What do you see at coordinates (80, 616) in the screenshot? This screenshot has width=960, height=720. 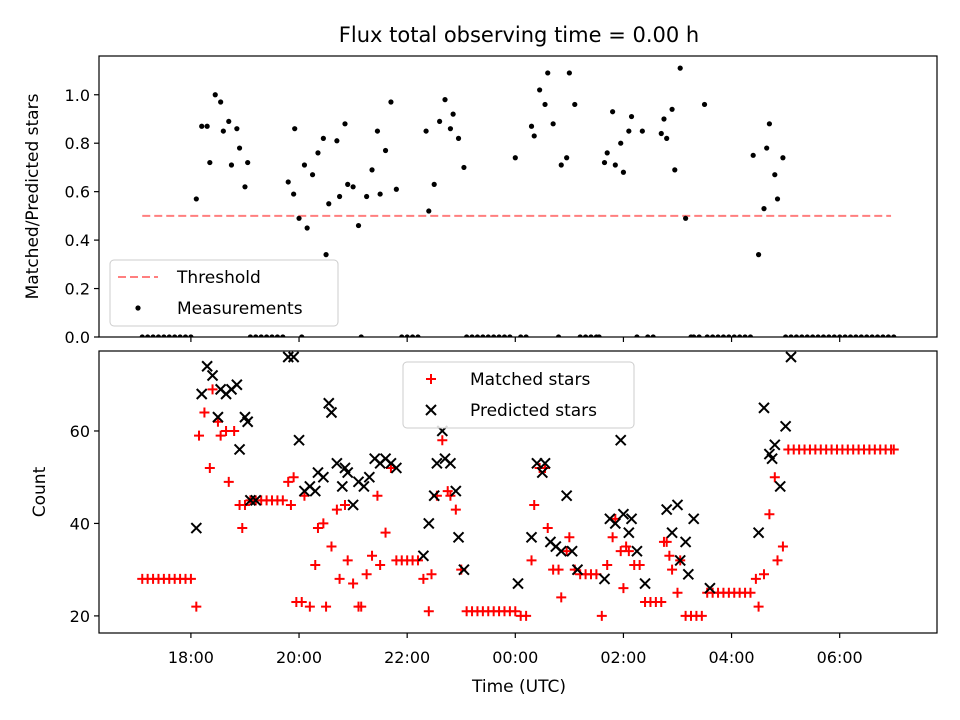 I see `bottom-ytick-label-0: 20` at bounding box center [80, 616].